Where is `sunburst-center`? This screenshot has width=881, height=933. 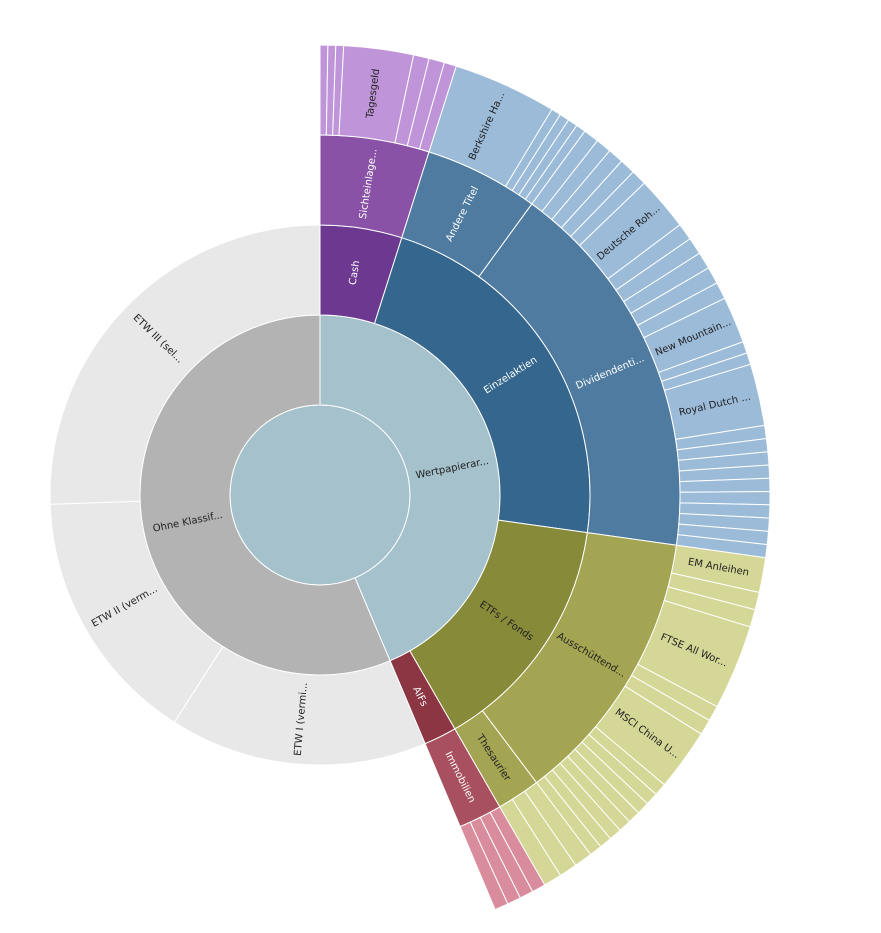
sunburst-center is located at coordinates (320, 495).